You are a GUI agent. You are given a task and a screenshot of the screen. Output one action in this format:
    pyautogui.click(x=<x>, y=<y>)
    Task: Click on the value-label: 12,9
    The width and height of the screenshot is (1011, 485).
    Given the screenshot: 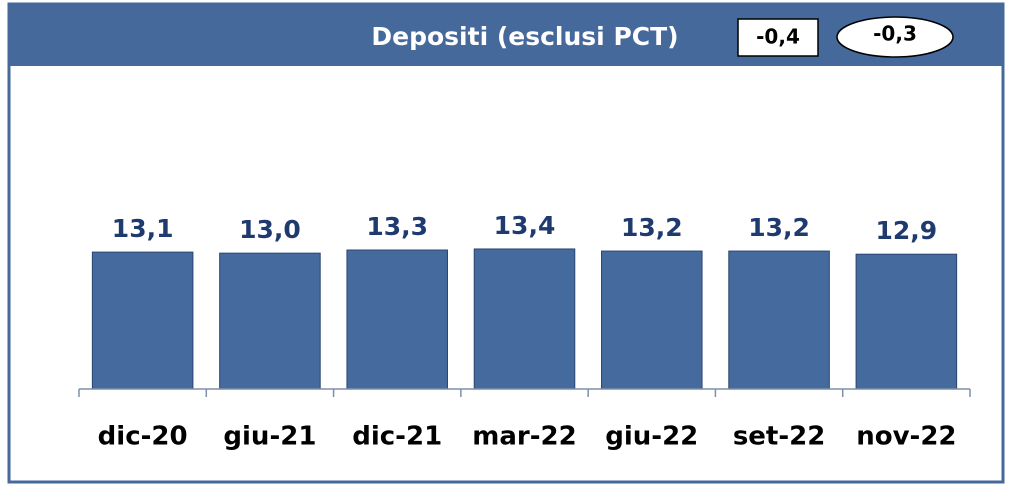 What is the action you would take?
    pyautogui.click(x=907, y=230)
    